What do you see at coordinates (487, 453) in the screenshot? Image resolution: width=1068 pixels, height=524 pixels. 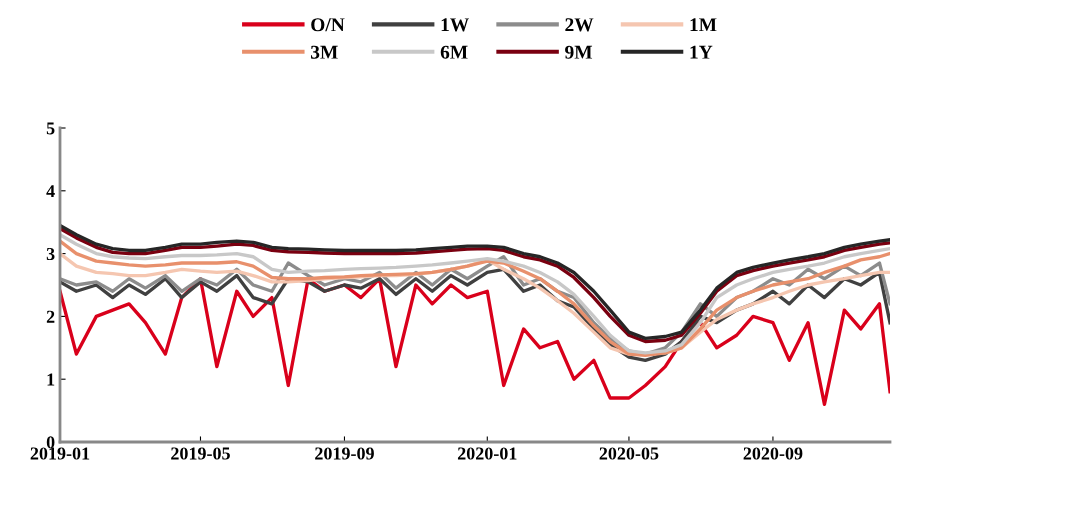 I see `x-tick-label: 2020-01` at bounding box center [487, 453].